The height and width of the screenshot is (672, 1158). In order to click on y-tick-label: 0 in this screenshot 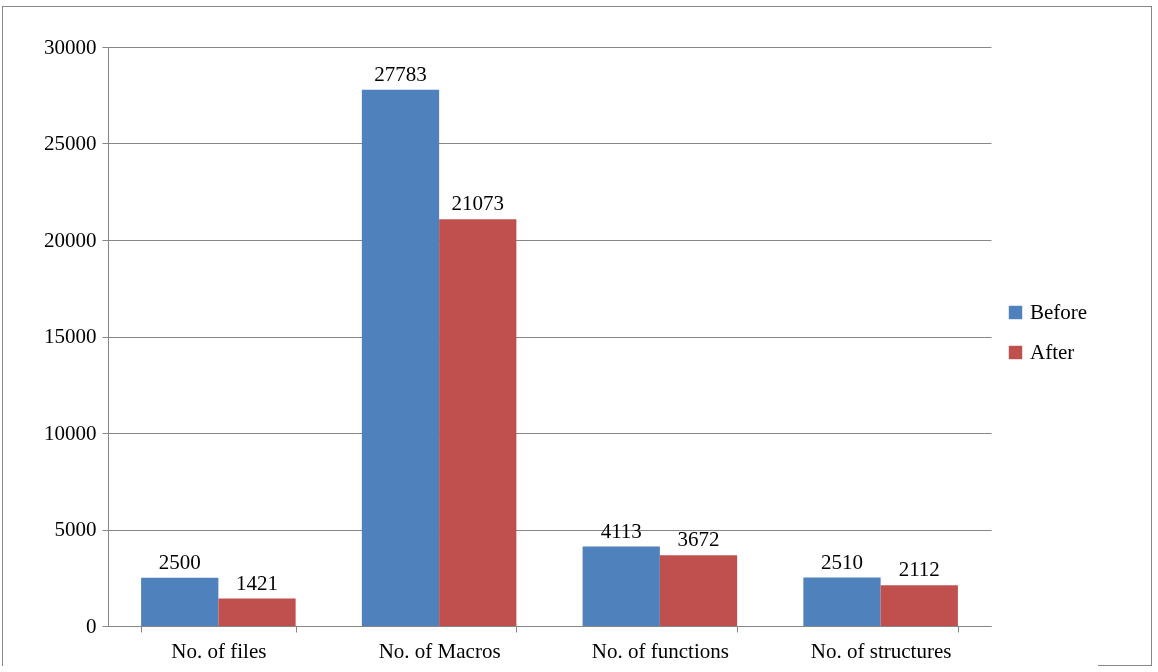, I will do `click(91, 625)`.